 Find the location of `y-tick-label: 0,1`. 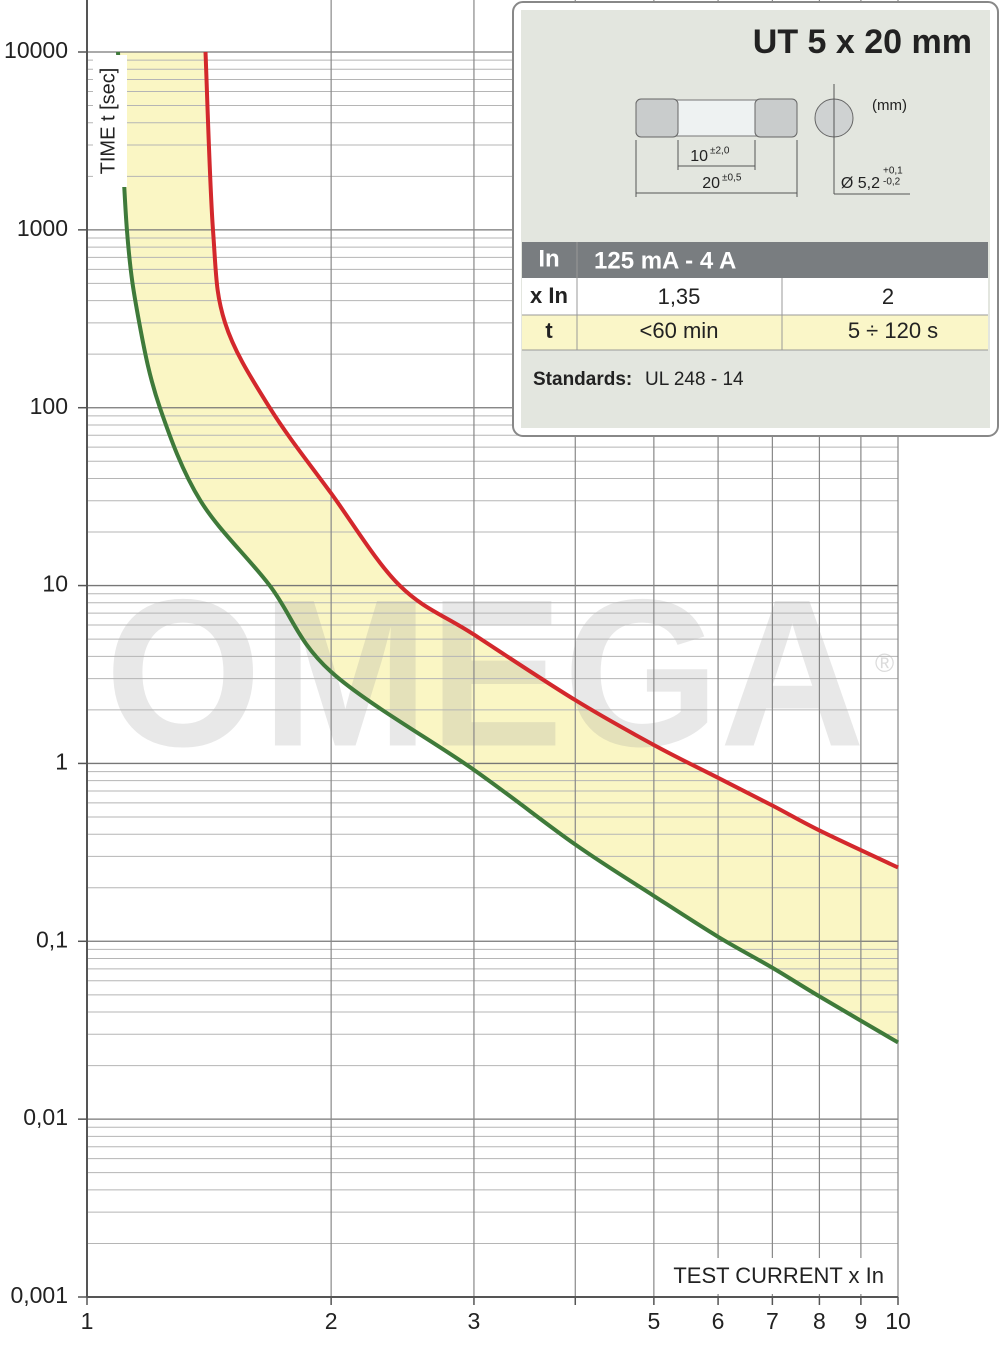

y-tick-label: 0,1 is located at coordinates (52, 939).